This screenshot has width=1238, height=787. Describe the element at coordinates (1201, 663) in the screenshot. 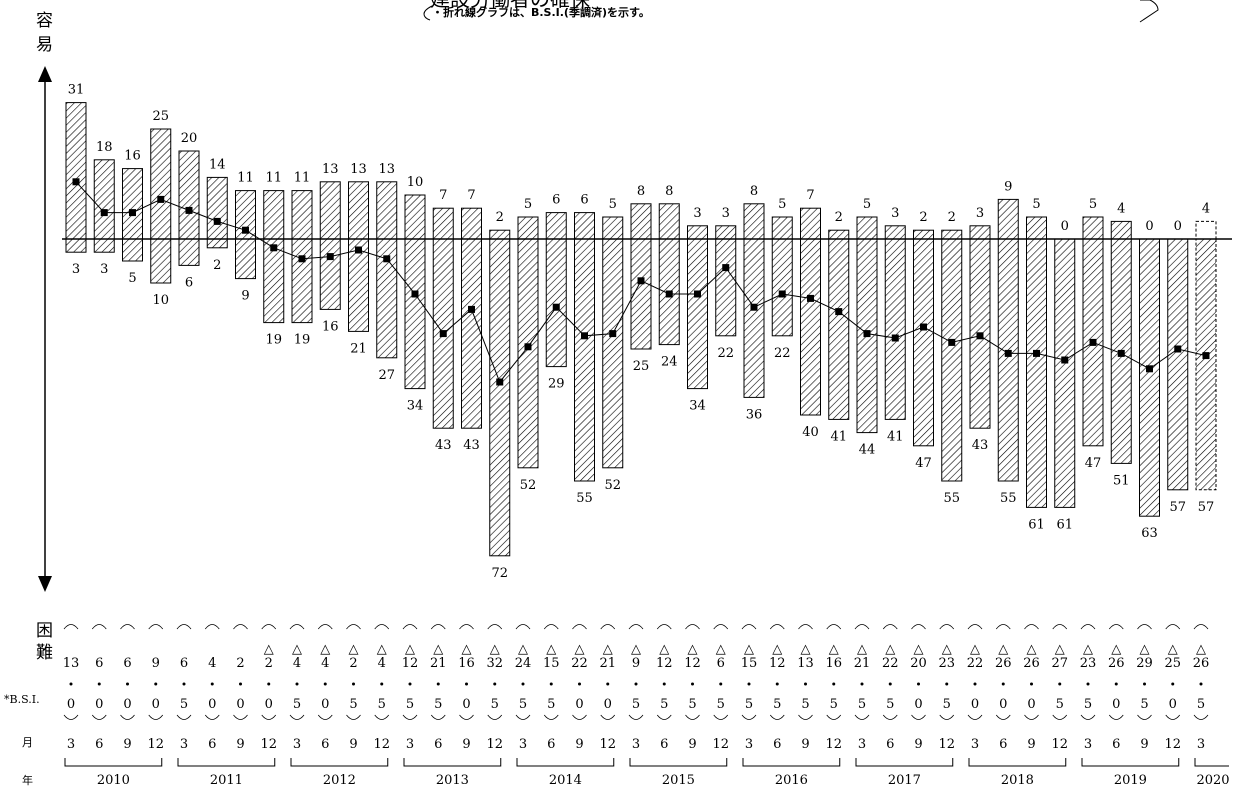

I see `bsi-integer: 26` at that location.